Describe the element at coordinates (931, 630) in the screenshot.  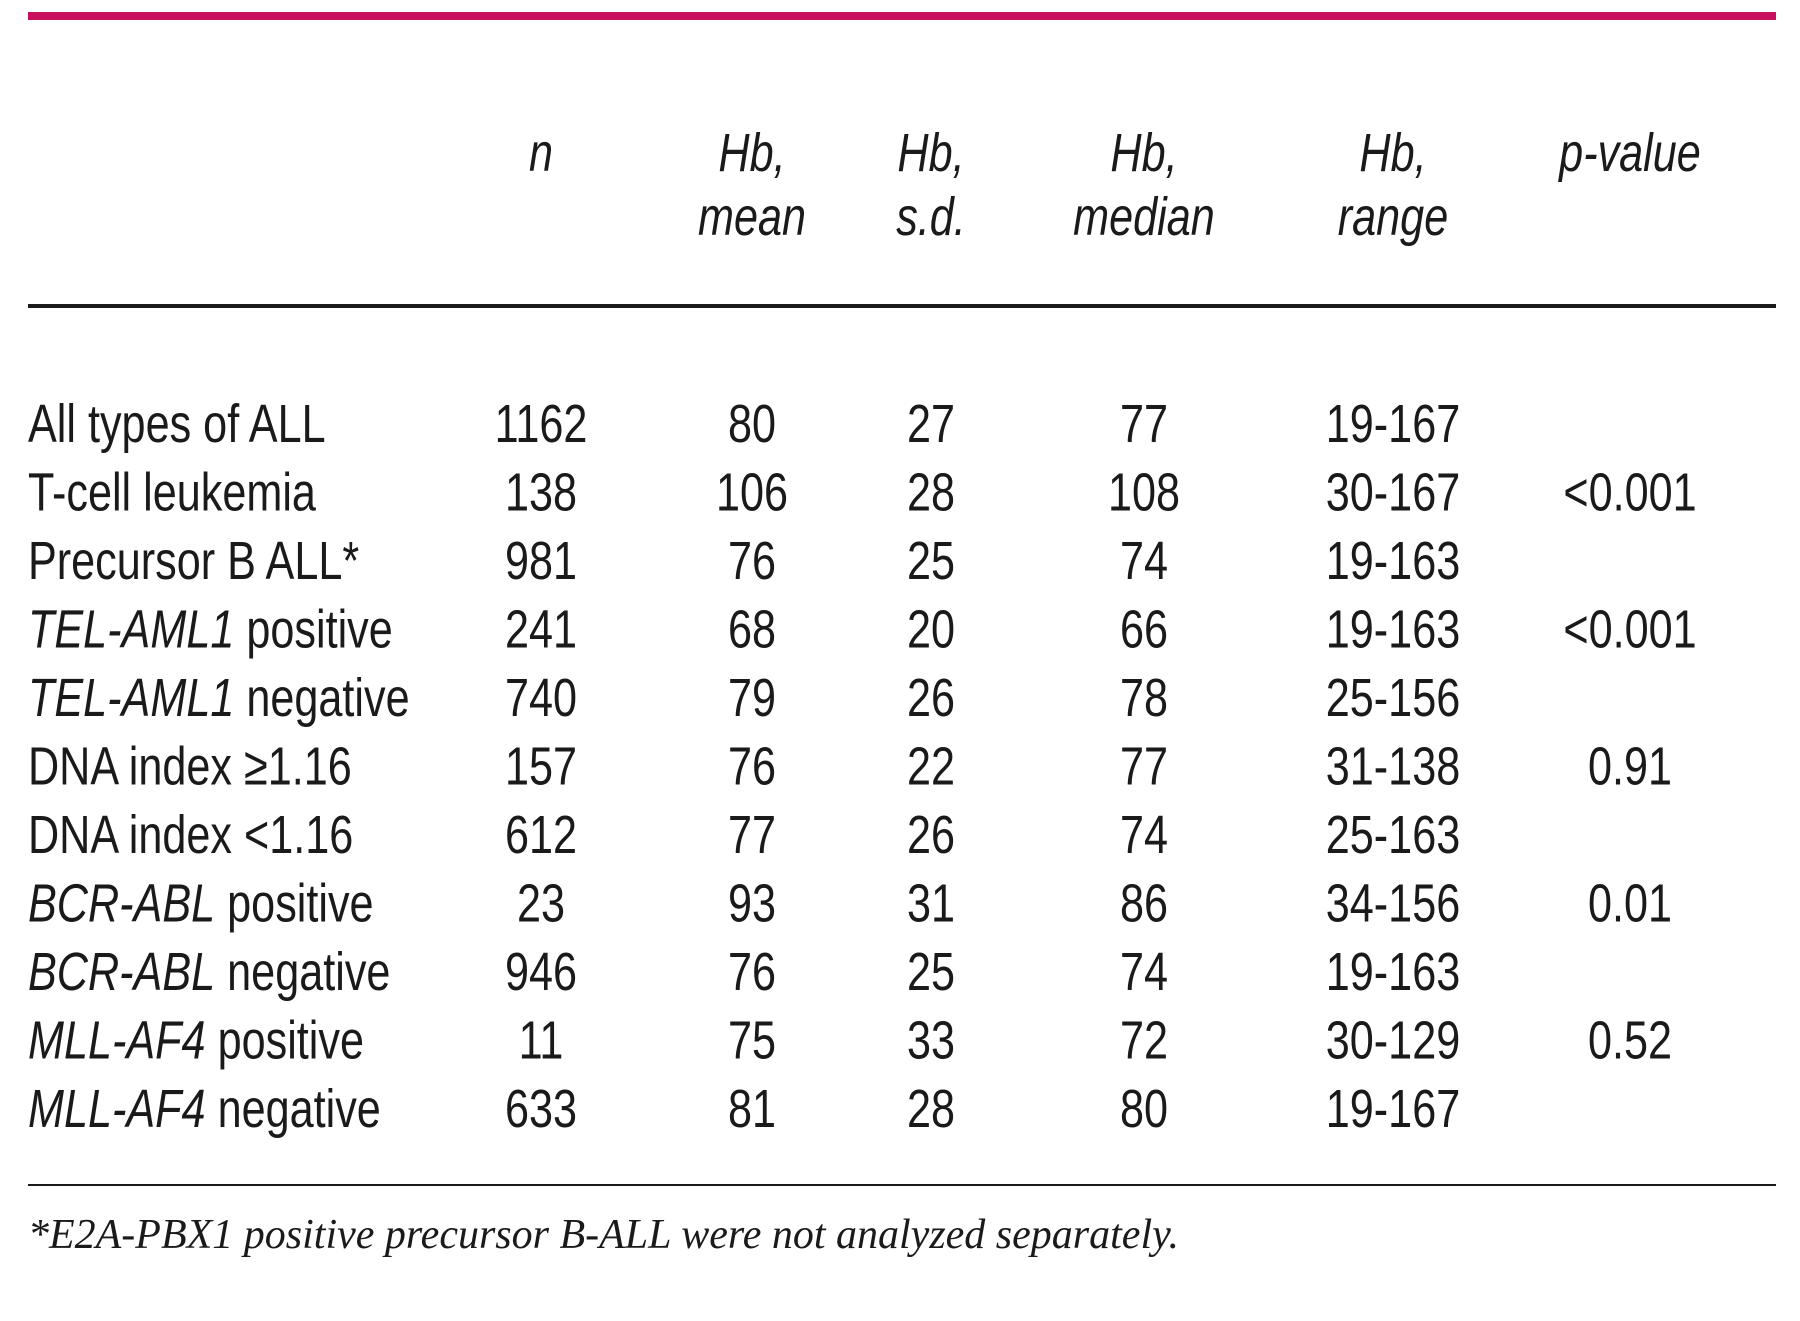
I see `cell: 20` at that location.